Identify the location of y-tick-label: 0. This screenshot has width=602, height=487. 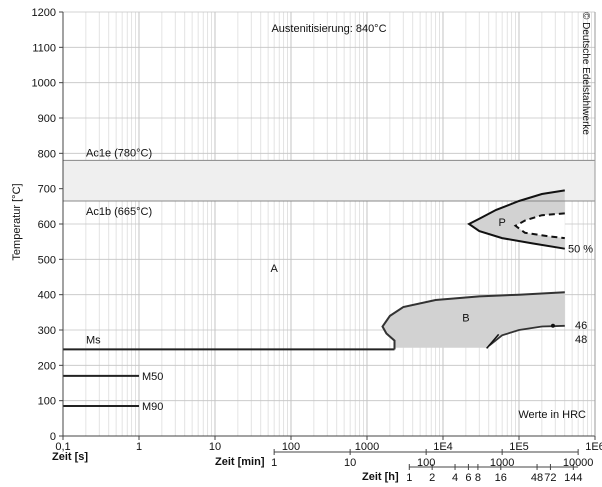
(53, 437).